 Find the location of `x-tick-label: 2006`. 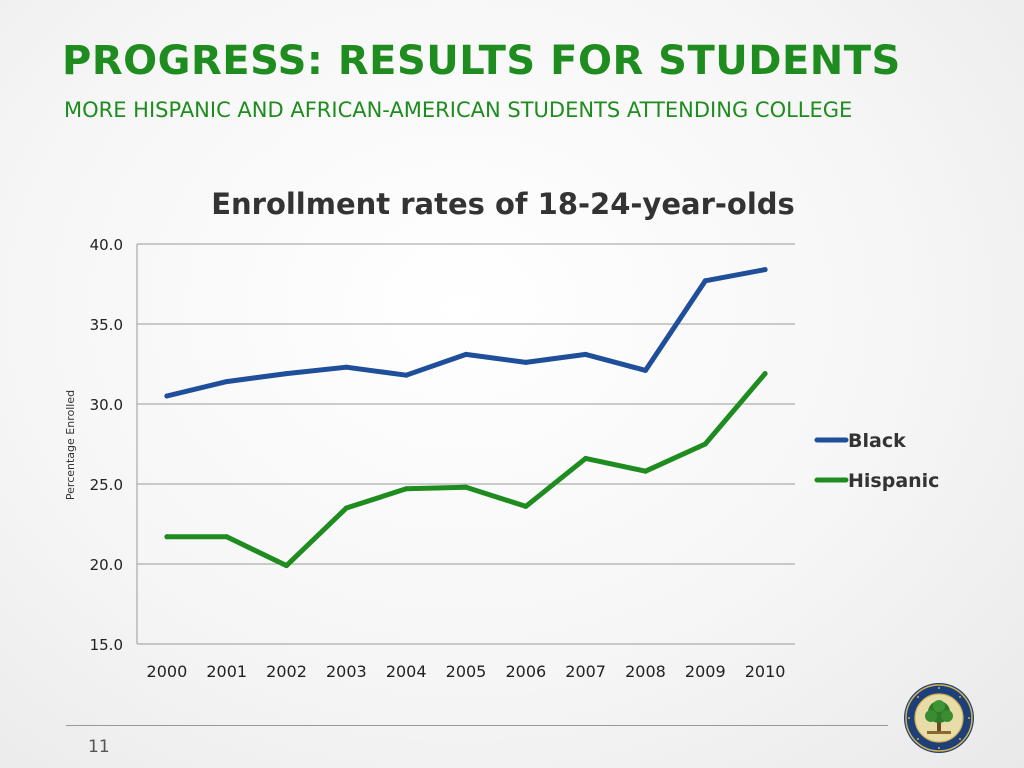

x-tick-label: 2006 is located at coordinates (525, 671).